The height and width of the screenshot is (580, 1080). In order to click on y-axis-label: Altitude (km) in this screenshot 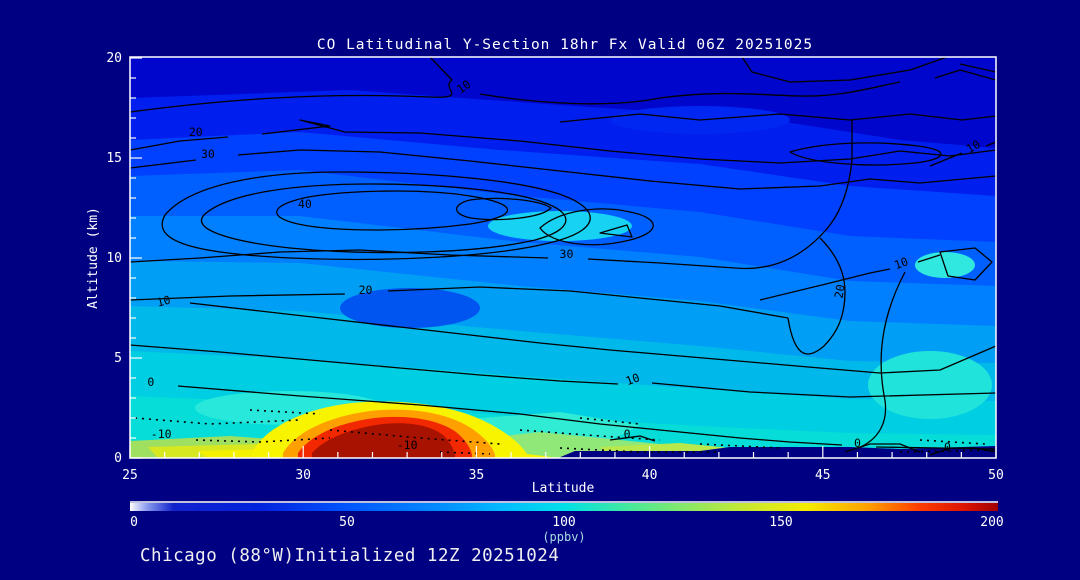, I will do `click(93, 258)`.